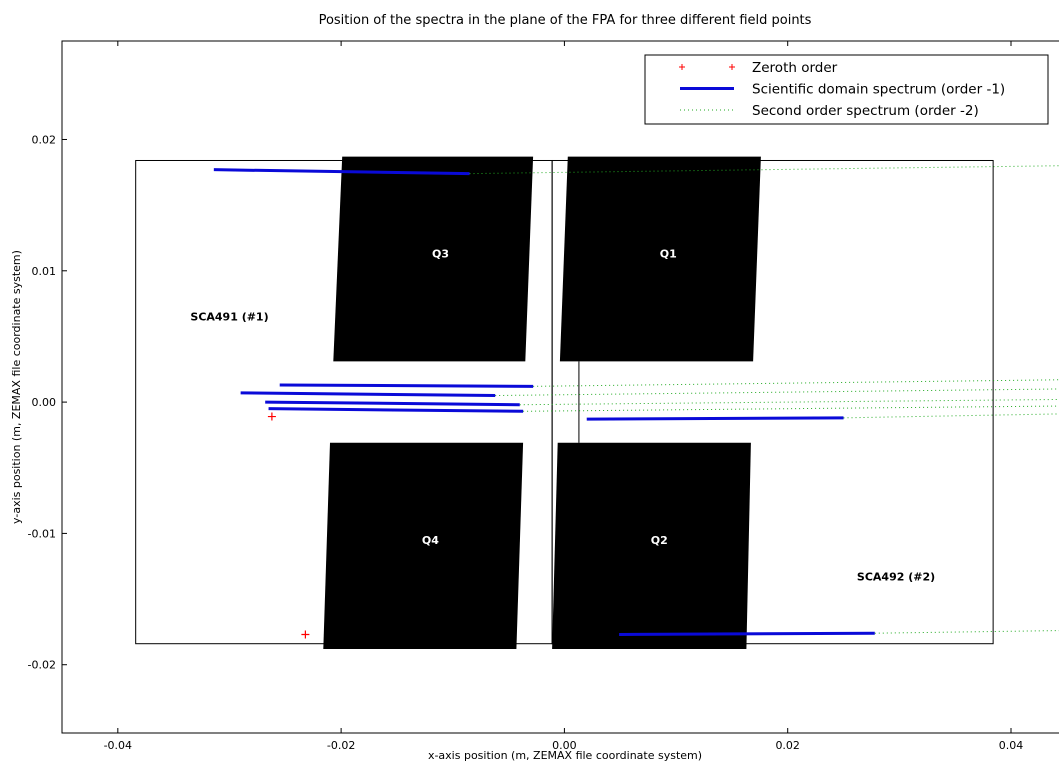  I want to click on legend-label: Scientific domain spectrum (order -1), so click(878, 90).